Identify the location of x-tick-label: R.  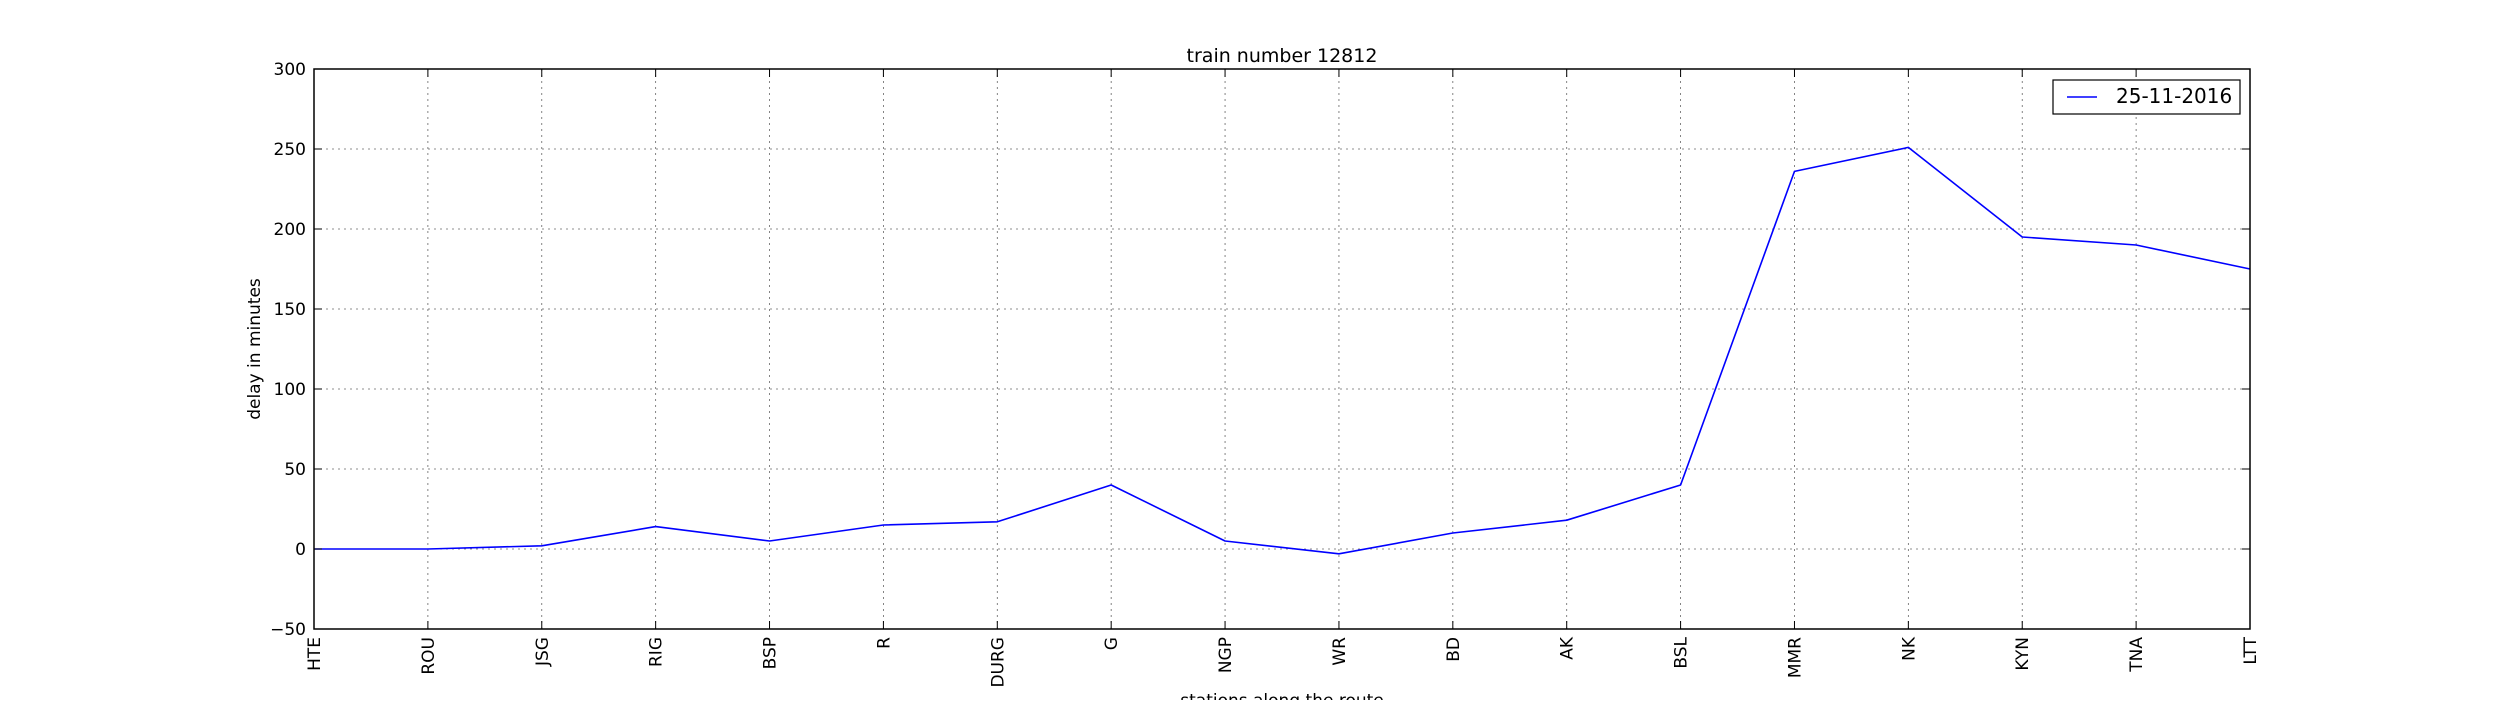
(884, 643).